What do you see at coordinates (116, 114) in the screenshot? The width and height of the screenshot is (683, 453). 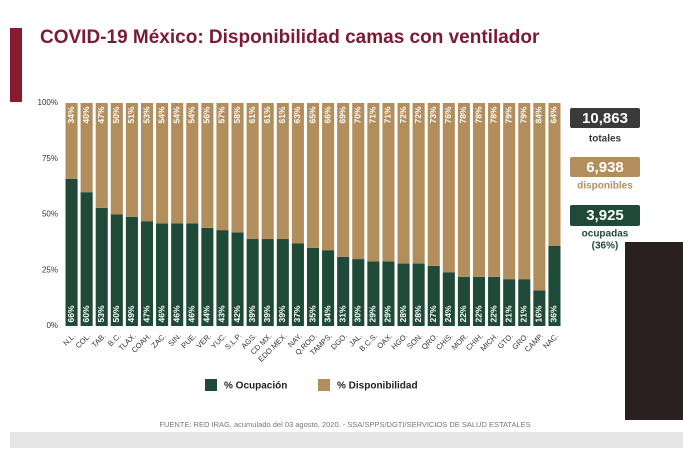 I see `value-label: 50%` at bounding box center [116, 114].